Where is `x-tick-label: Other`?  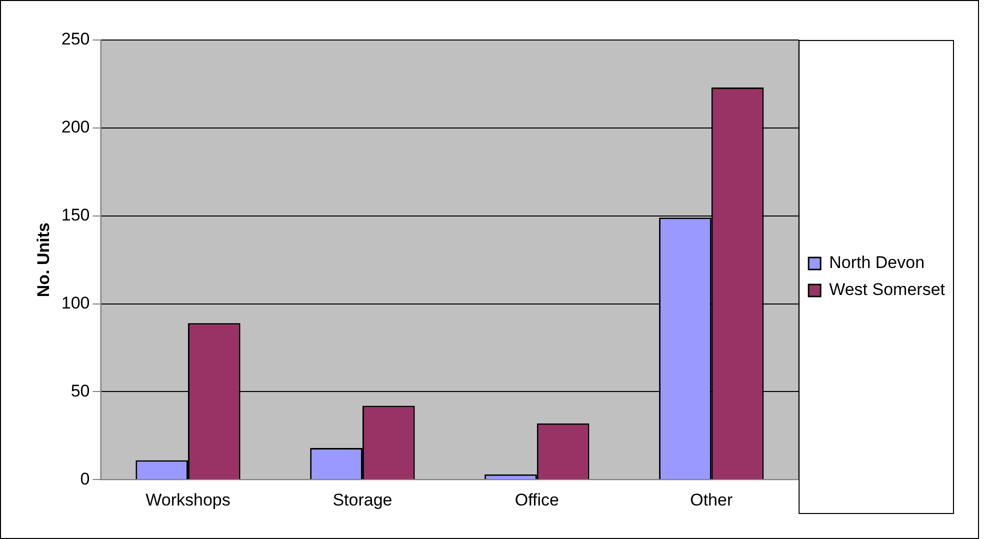
x-tick-label: Other is located at coordinates (711, 500).